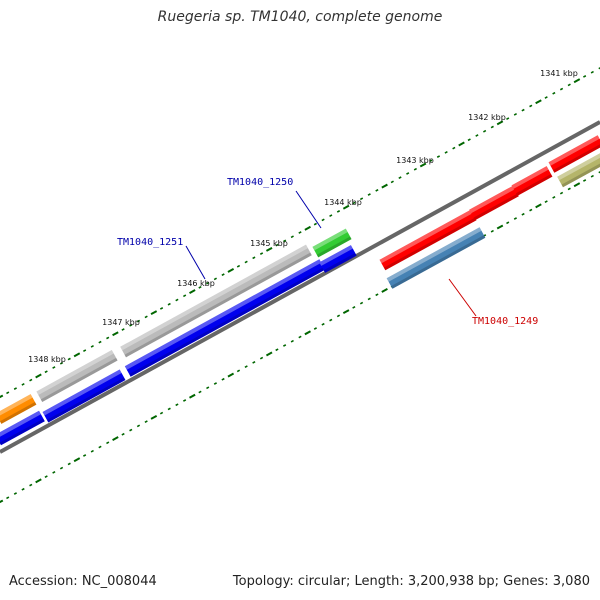 The height and width of the screenshot is (600, 600). Describe the element at coordinates (559, 73) in the screenshot. I see `tick-label: 1341 kbp` at that location.